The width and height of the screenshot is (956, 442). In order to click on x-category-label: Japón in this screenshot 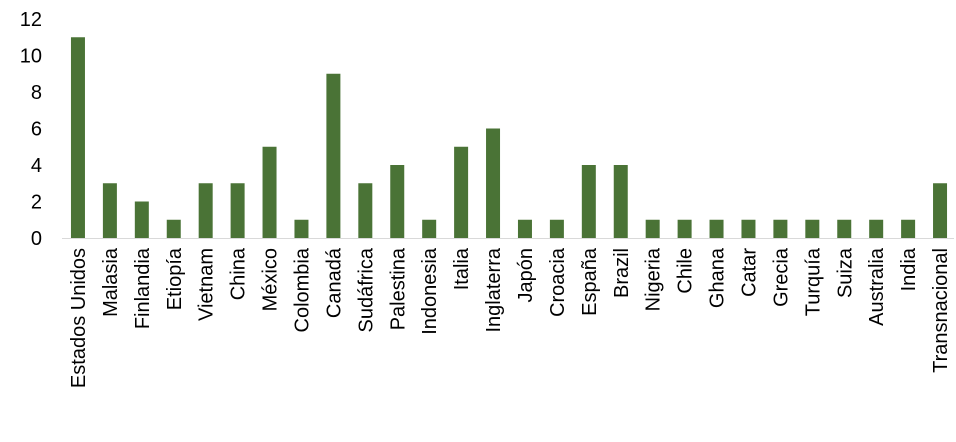, I will do `click(526, 275)`.